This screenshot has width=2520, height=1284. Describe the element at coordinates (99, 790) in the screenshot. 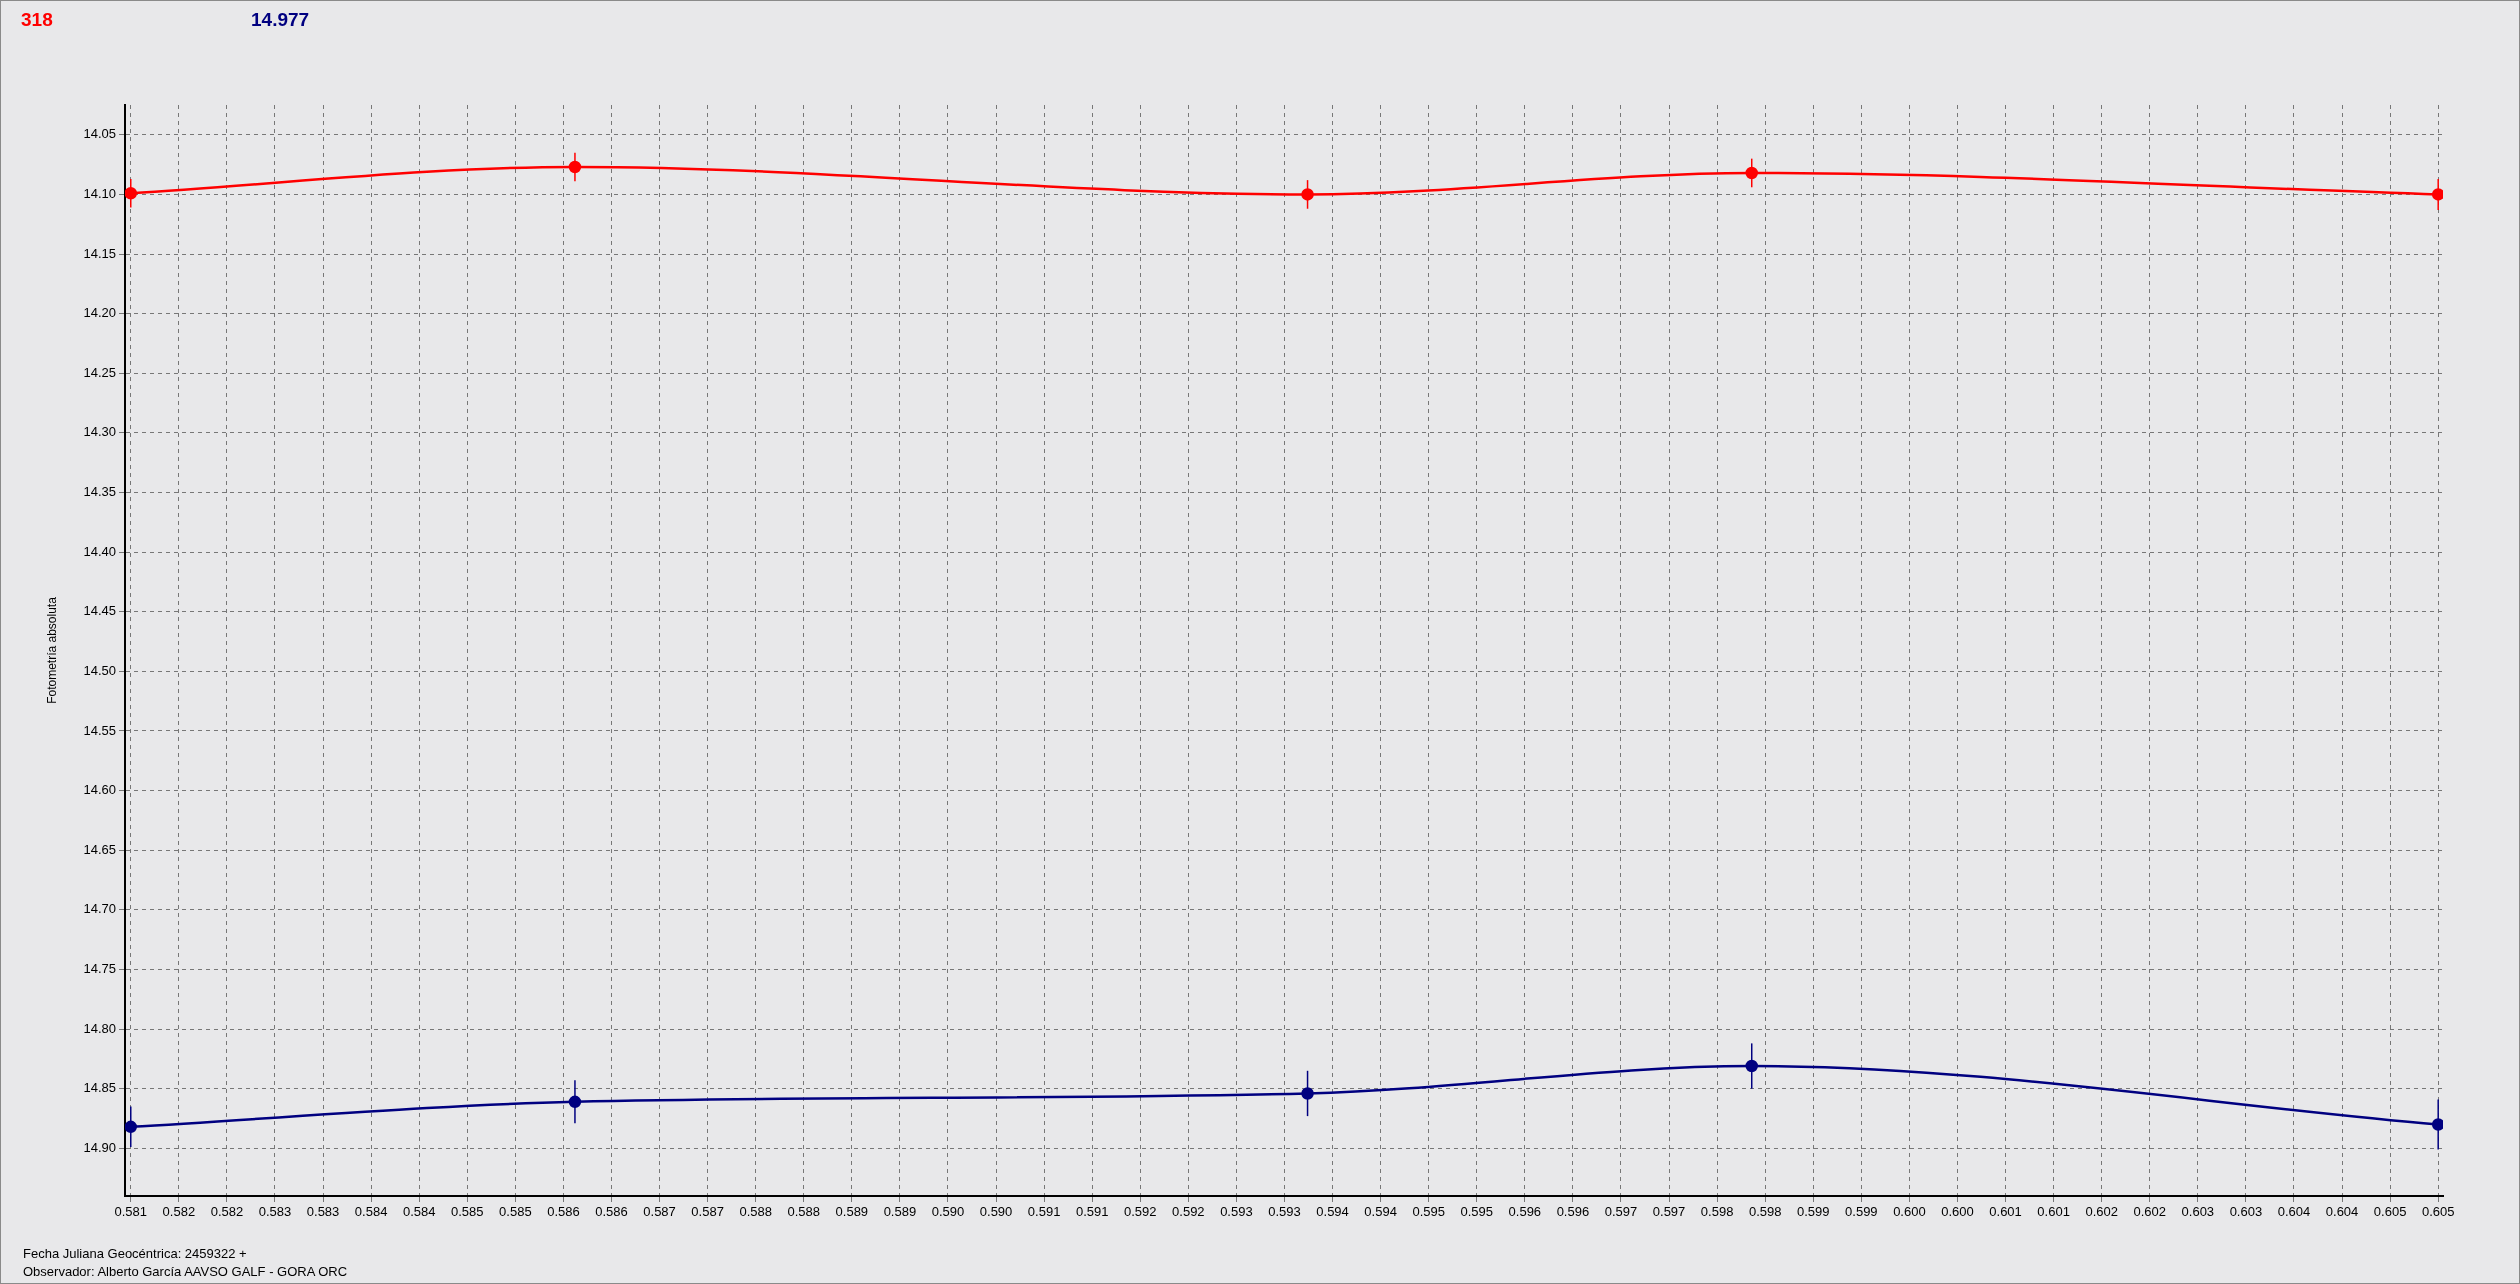

I see `y-tick-label: 14.60` at that location.